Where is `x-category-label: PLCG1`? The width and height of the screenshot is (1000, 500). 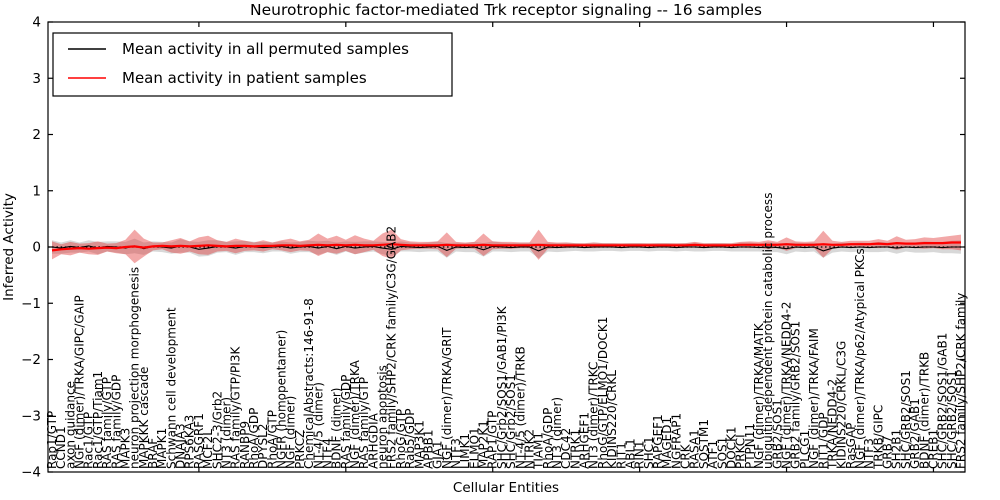 x-category-label: PLCG1 is located at coordinates (805, 449).